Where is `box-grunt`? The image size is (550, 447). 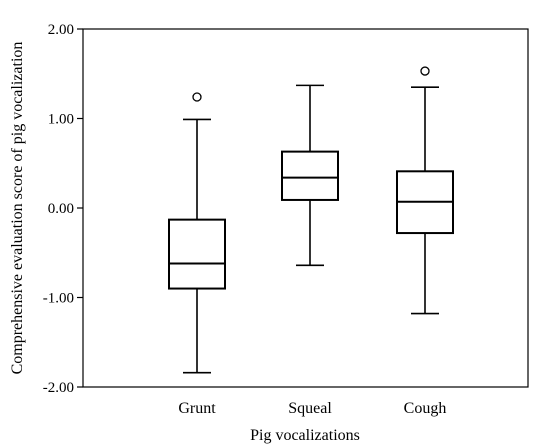
box-grunt is located at coordinates (197, 233).